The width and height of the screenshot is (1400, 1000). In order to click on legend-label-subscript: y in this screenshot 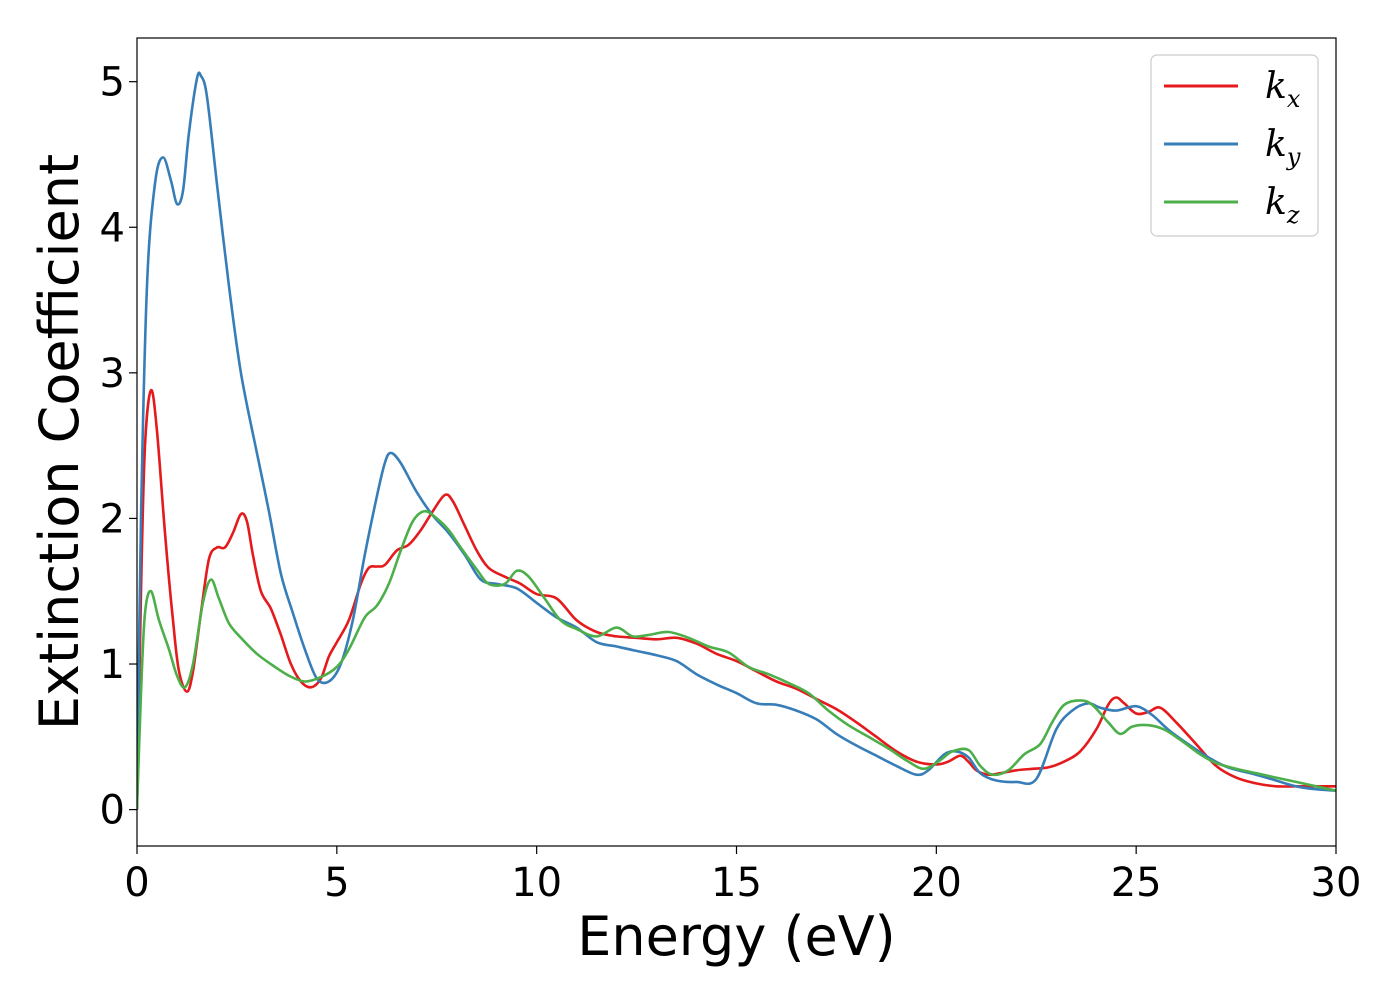, I will do `click(1293, 157)`.